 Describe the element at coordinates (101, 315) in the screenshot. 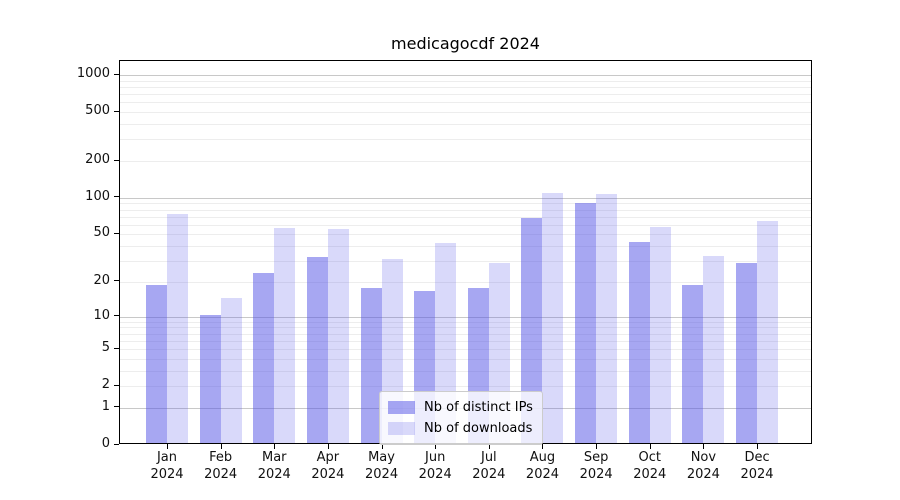

I see `y-tick-label: 10` at that location.